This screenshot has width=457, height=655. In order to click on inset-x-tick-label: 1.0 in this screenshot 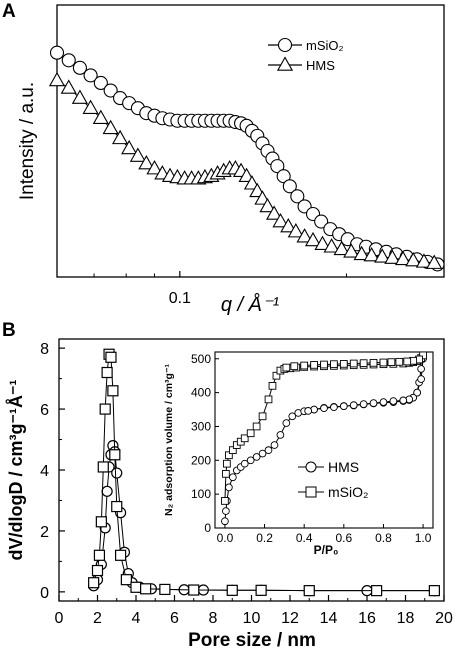, I will do `click(423, 538)`.